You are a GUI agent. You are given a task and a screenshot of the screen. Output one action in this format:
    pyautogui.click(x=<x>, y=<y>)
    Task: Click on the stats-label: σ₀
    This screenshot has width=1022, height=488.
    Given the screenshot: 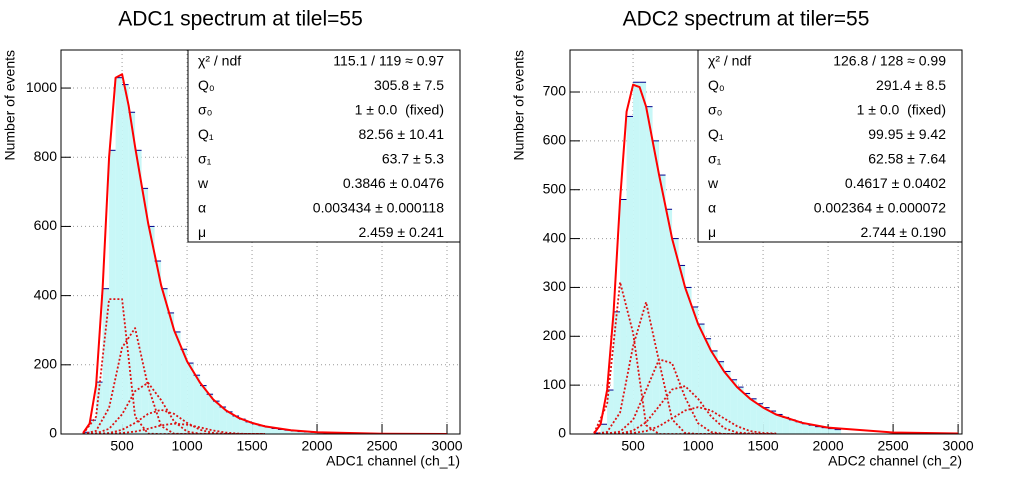 What is the action you would take?
    pyautogui.click(x=715, y=110)
    